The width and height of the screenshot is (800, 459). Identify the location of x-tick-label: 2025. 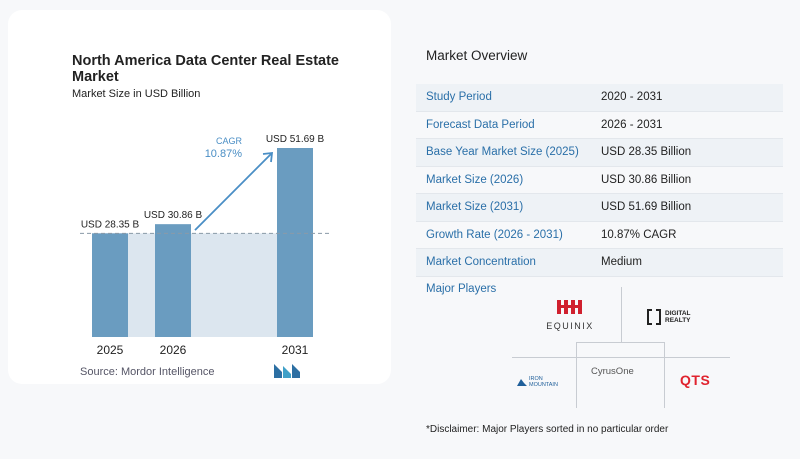
(110, 350).